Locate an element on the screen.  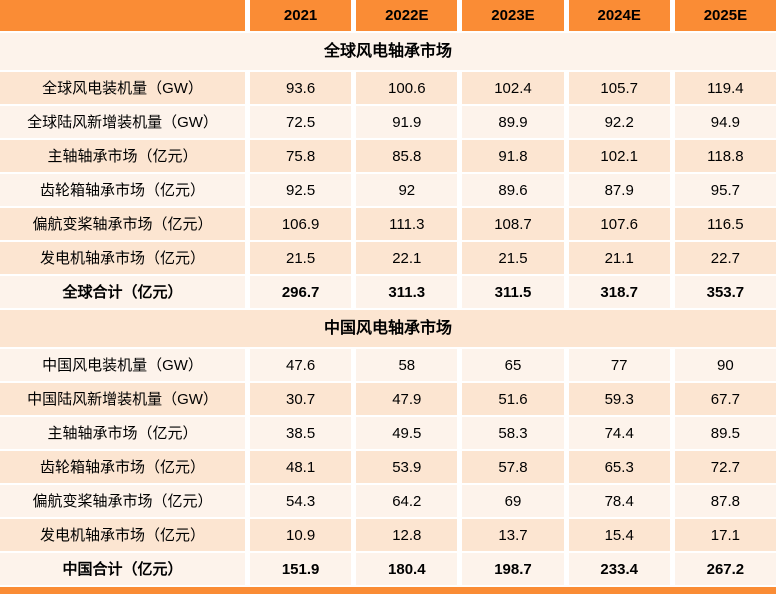
header-col-2021: 2021 is located at coordinates (301, 15).